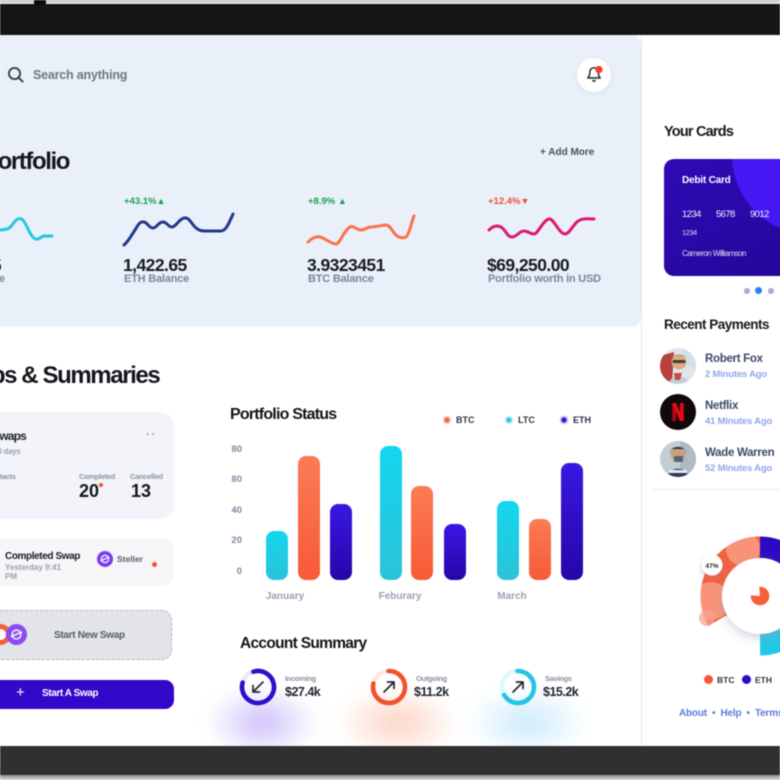 Image resolution: width=780 pixels, height=780 pixels. What do you see at coordinates (711, 566) in the screenshot?
I see `svg-text: 47%` at bounding box center [711, 566].